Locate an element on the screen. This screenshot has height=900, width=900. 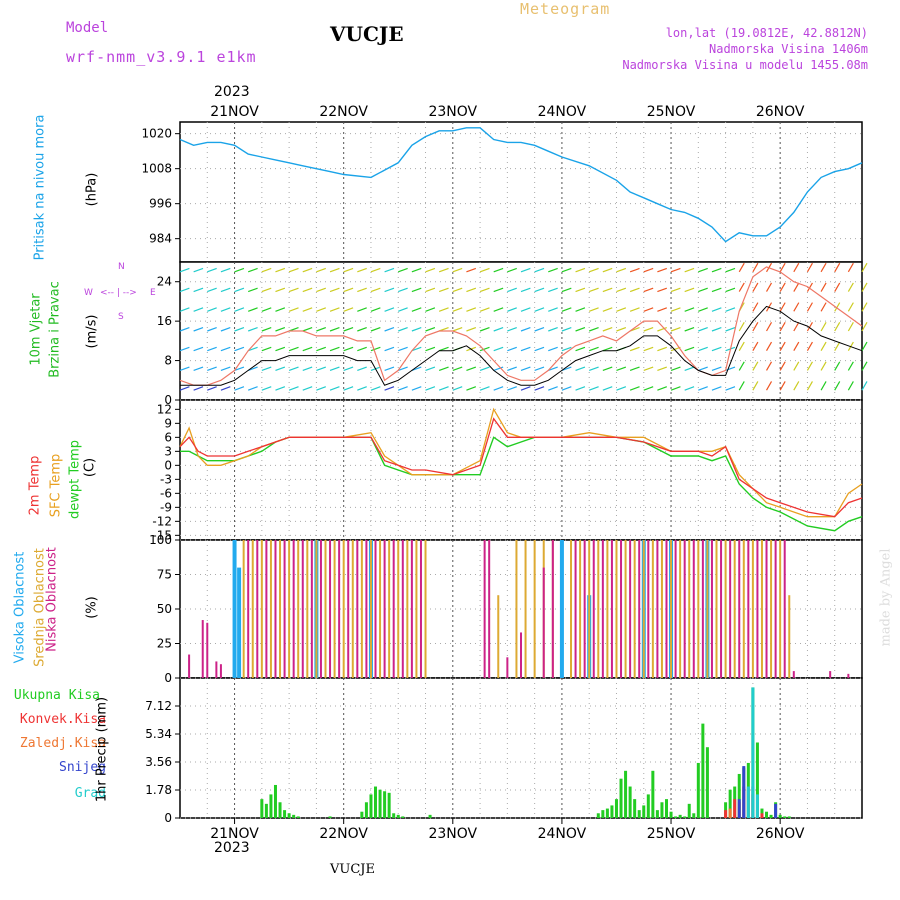
model-name: wrf-nmm_v3.9.1 e1km is located at coordinates (161, 57).